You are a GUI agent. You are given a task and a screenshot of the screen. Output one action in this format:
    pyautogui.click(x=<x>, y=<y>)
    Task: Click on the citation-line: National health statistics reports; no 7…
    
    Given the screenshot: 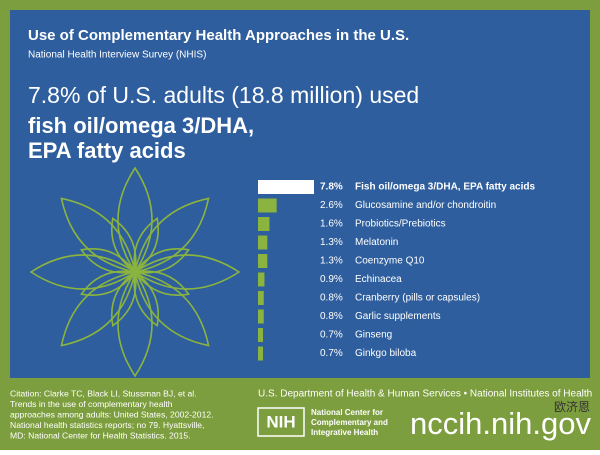 What is the action you would take?
    pyautogui.click(x=107, y=425)
    